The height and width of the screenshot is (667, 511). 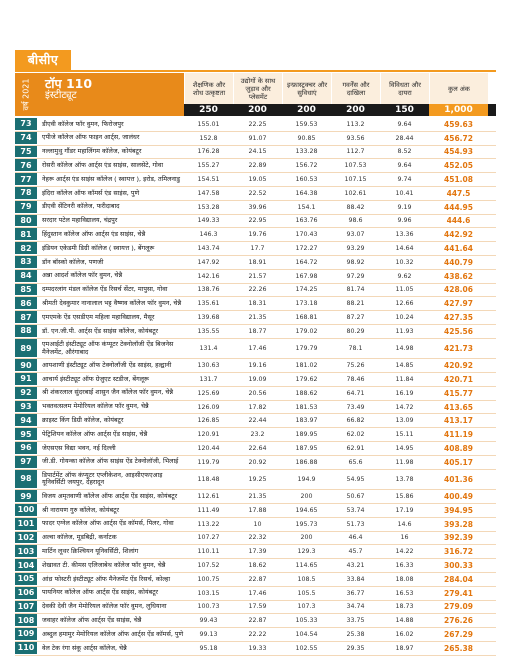 I want to click on score-industry: 22.95, so click(x=257, y=221).